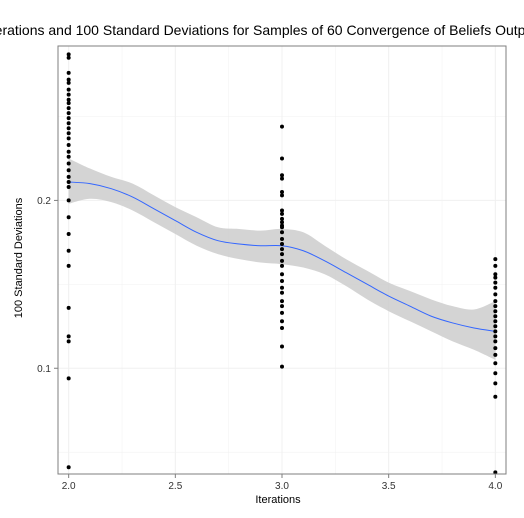  I want to click on x-tick-label: 2.5, so click(175, 486).